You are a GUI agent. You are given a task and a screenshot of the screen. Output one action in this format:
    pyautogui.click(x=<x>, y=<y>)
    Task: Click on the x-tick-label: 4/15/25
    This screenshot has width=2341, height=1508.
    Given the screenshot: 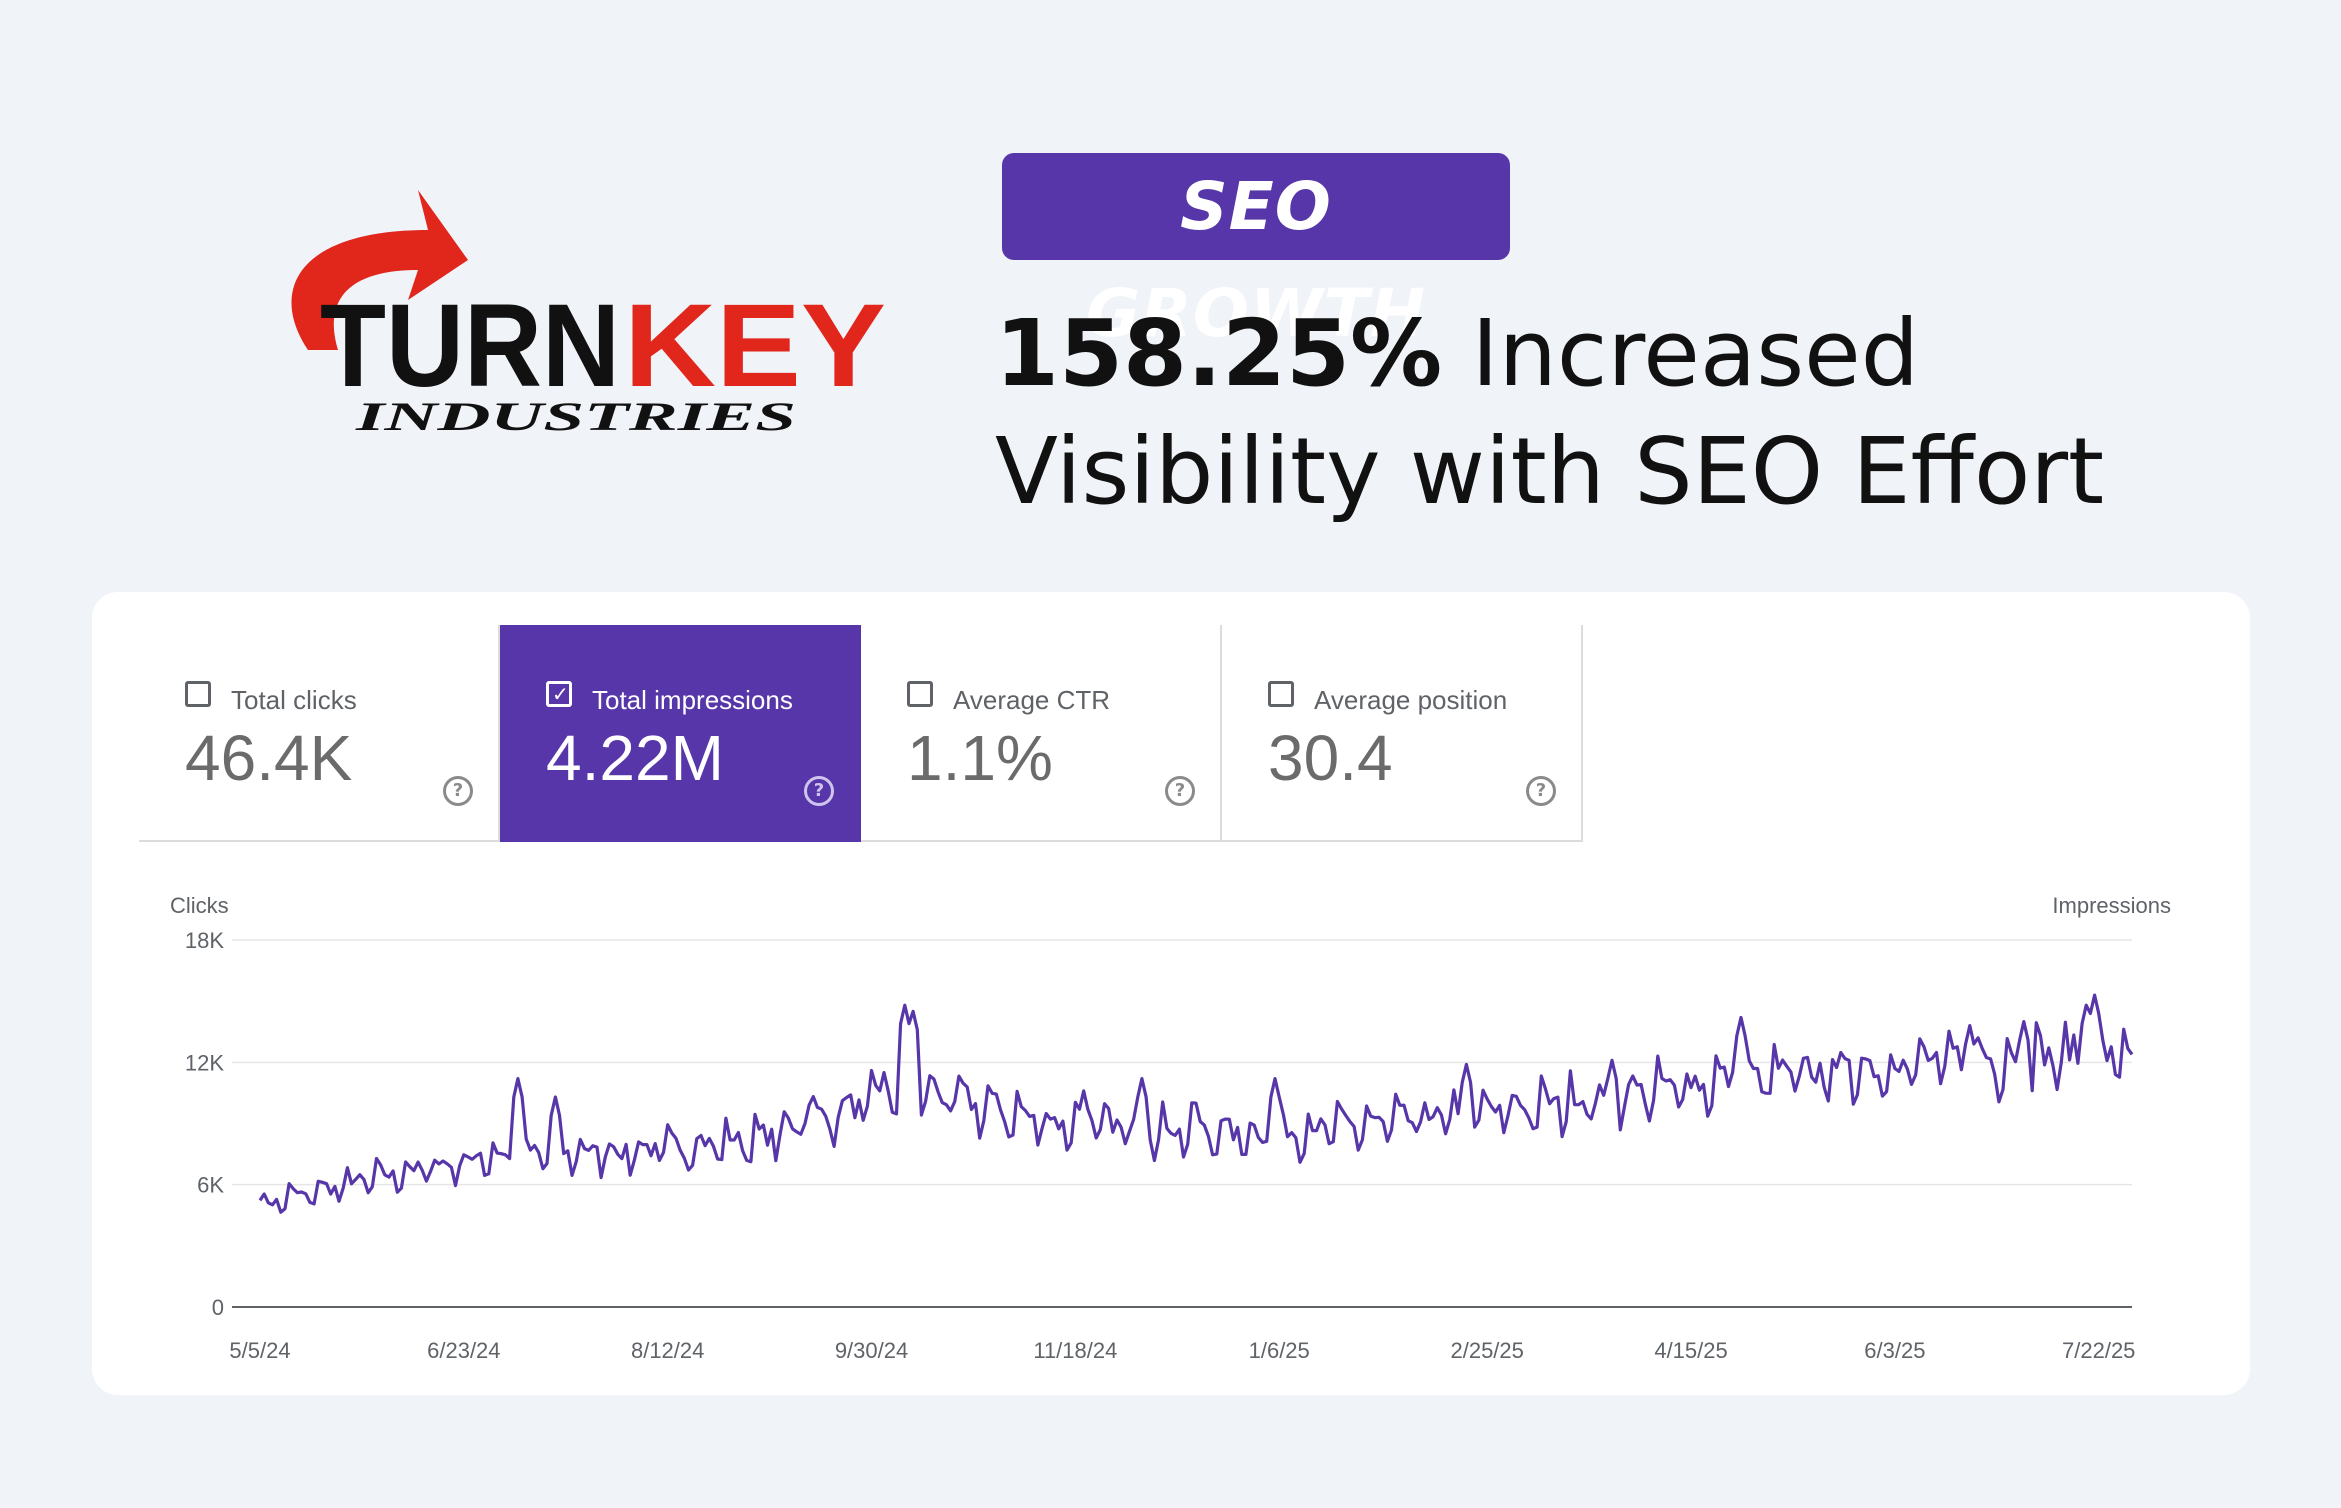 What is the action you would take?
    pyautogui.click(x=1690, y=1350)
    